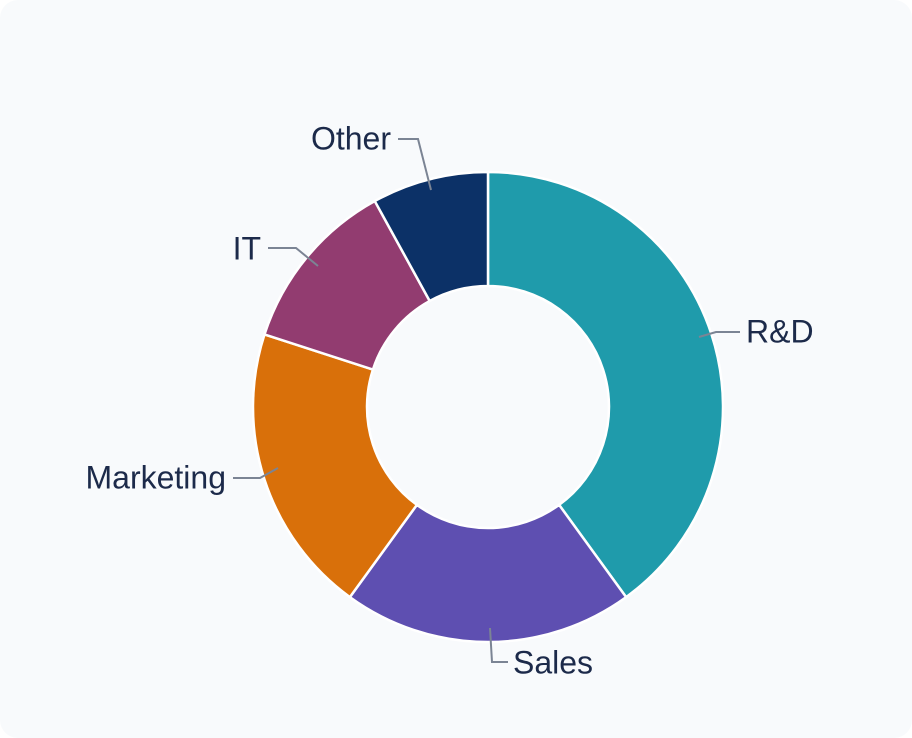  Describe the element at coordinates (156, 477) in the screenshot. I see `slice-label-marketing: Marketing` at that location.